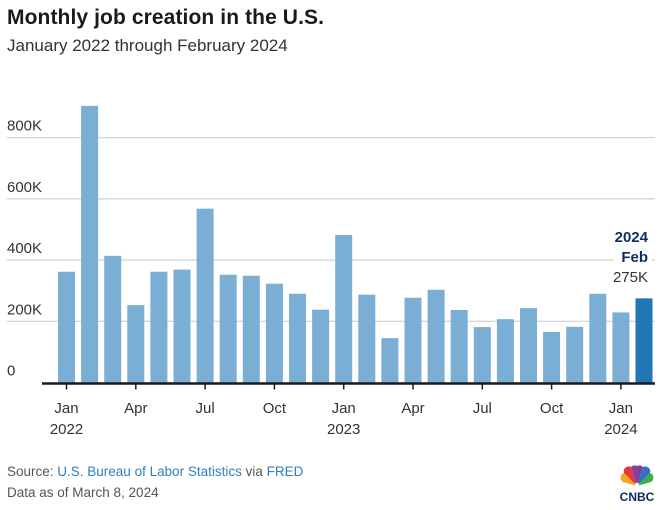  Describe the element at coordinates (147, 45) in the screenshot. I see `chart-subtitle: January 2022 through February 2024` at that location.